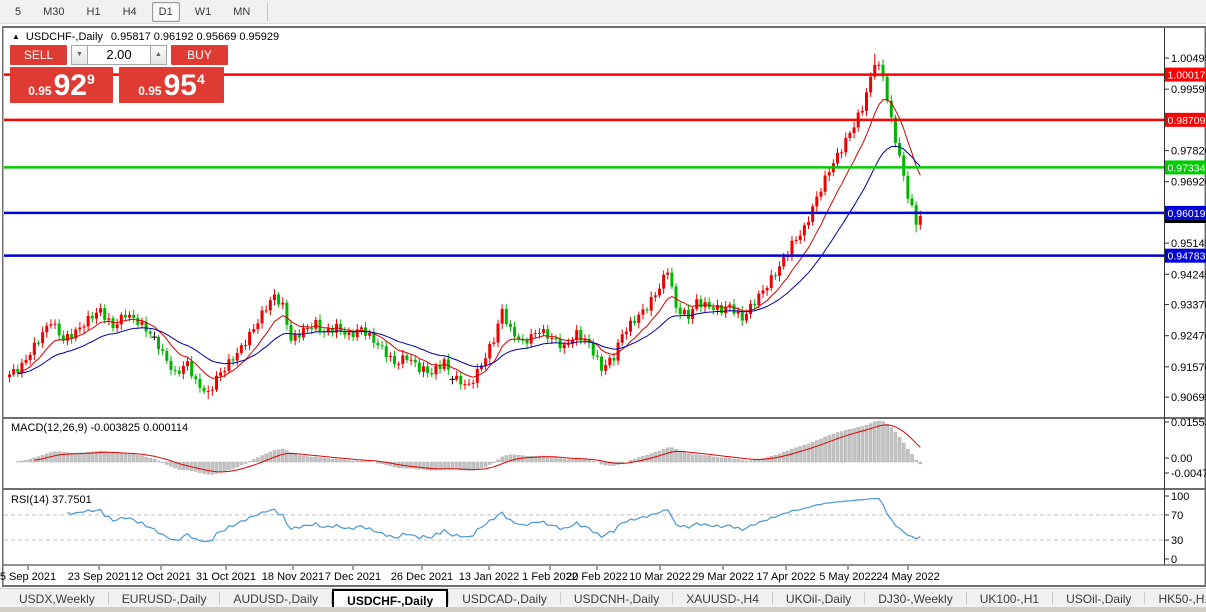  Describe the element at coordinates (616, 599) in the screenshot. I see `chart-tab-USDCNH-Daily: USDCNH-,Daily` at that location.